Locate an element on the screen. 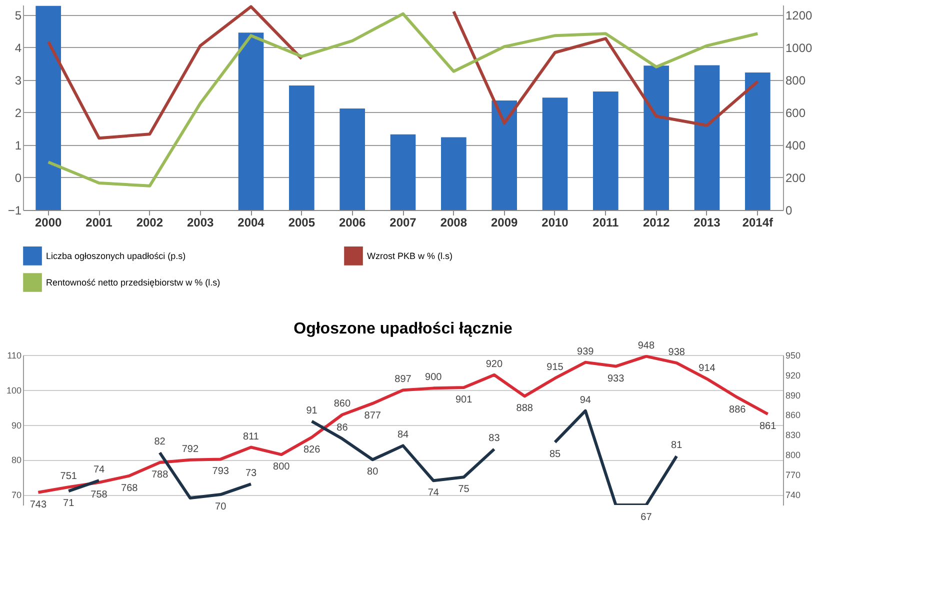 Image resolution: width=948 pixels, height=593 pixels. data-label: 897 is located at coordinates (403, 380).